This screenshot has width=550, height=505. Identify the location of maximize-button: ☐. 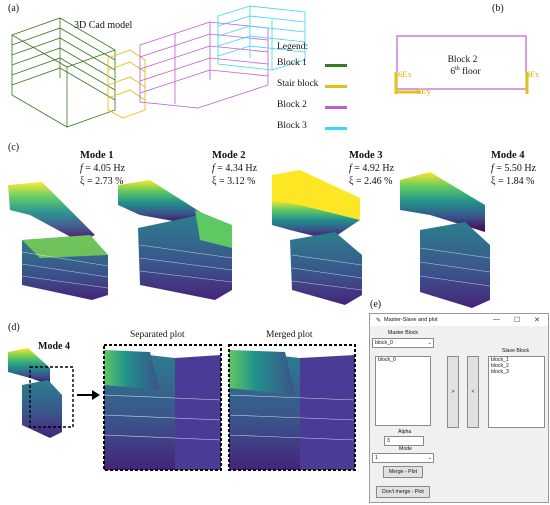
(517, 320).